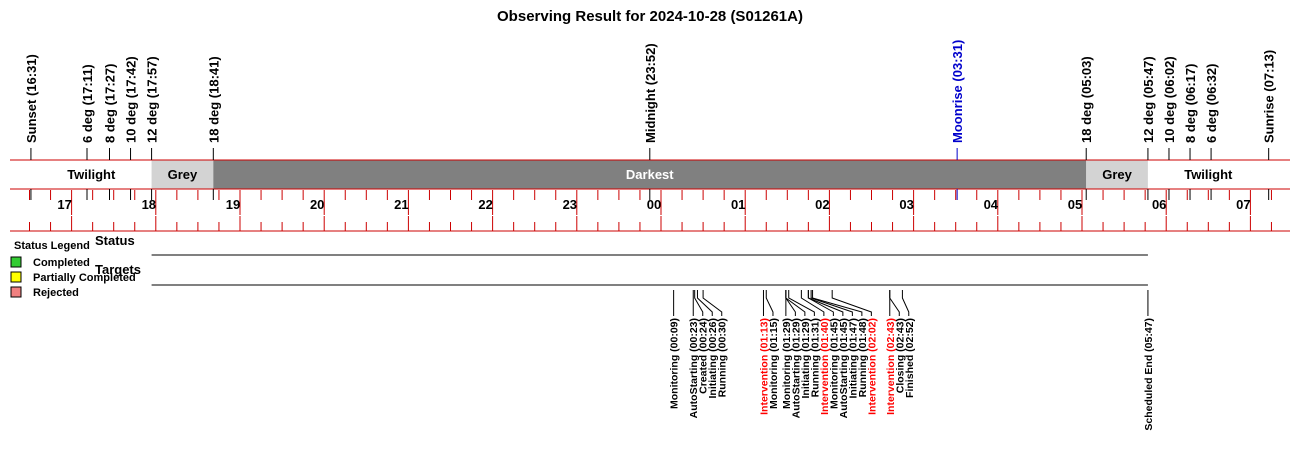  Describe the element at coordinates (957, 91) in the screenshot. I see `marker-label-7: Moonrise (03:31)` at that location.